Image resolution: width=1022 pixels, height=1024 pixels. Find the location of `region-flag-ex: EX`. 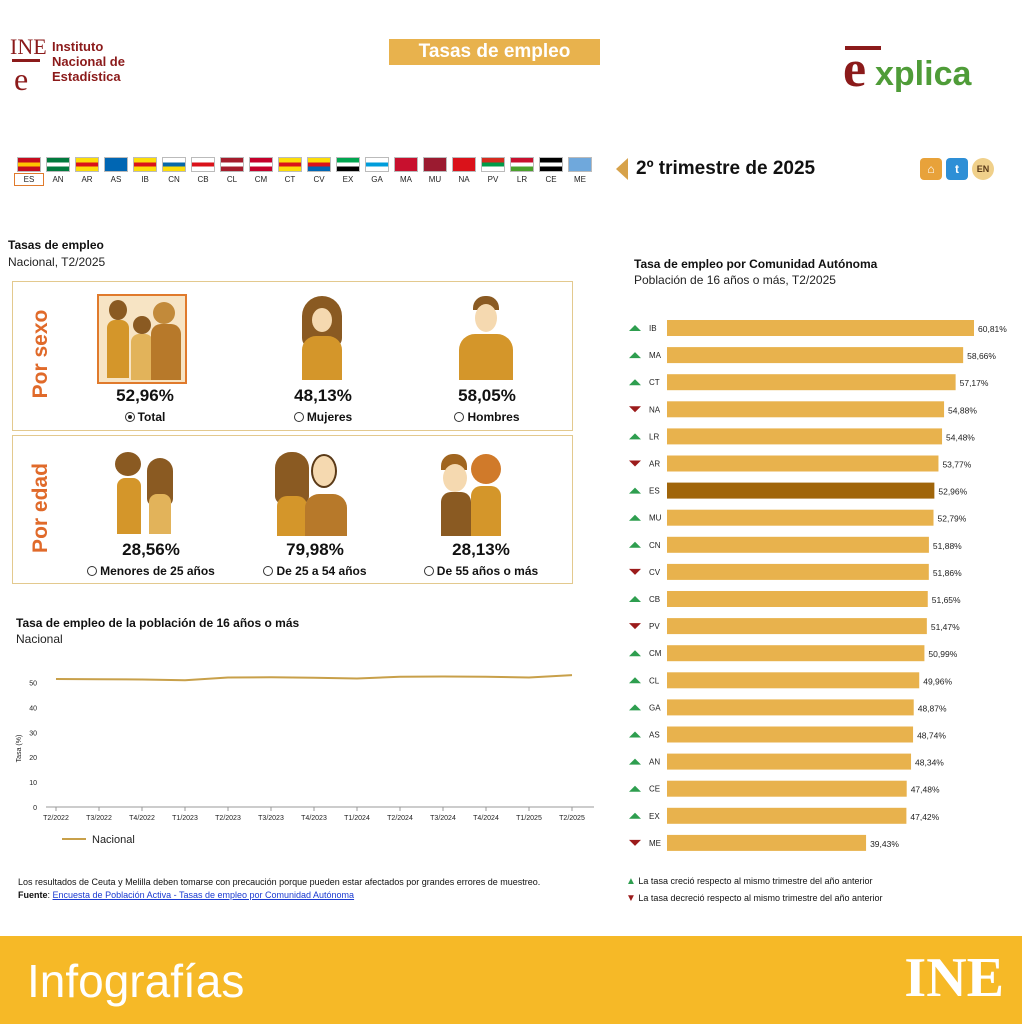

region-flag-ex: EX is located at coordinates (348, 170).